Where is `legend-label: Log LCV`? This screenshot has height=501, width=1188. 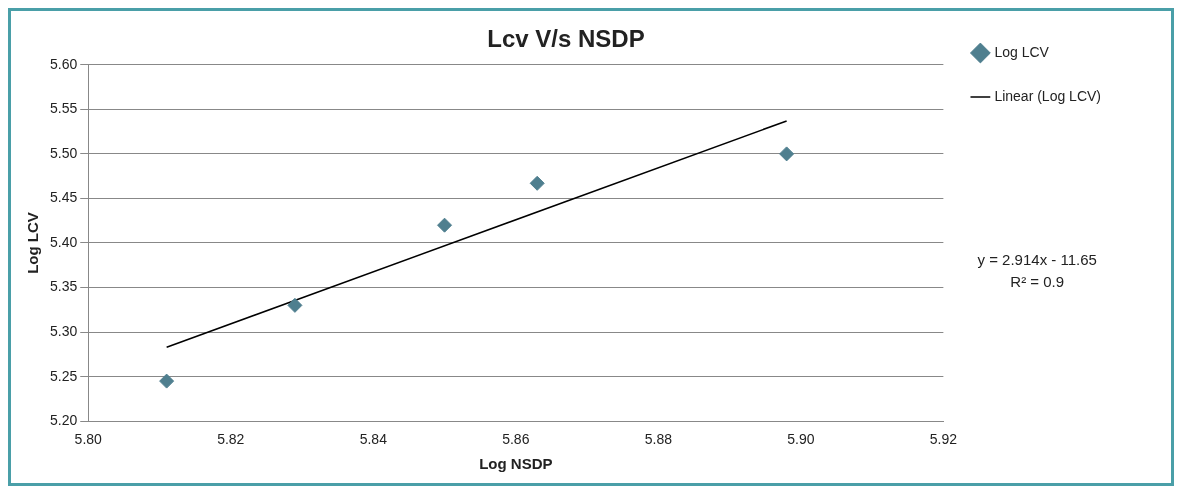
legend-label: Log LCV is located at coordinates (1022, 51).